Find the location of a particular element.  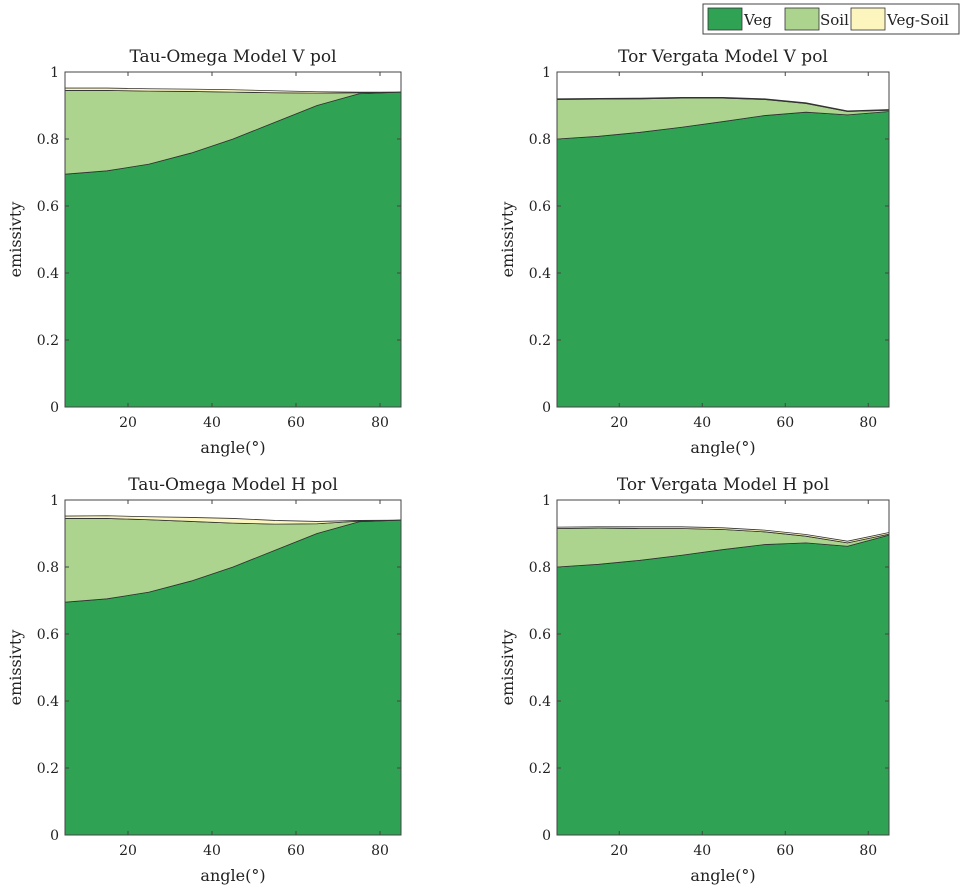

legend-swatch-veg is located at coordinates (725, 19).